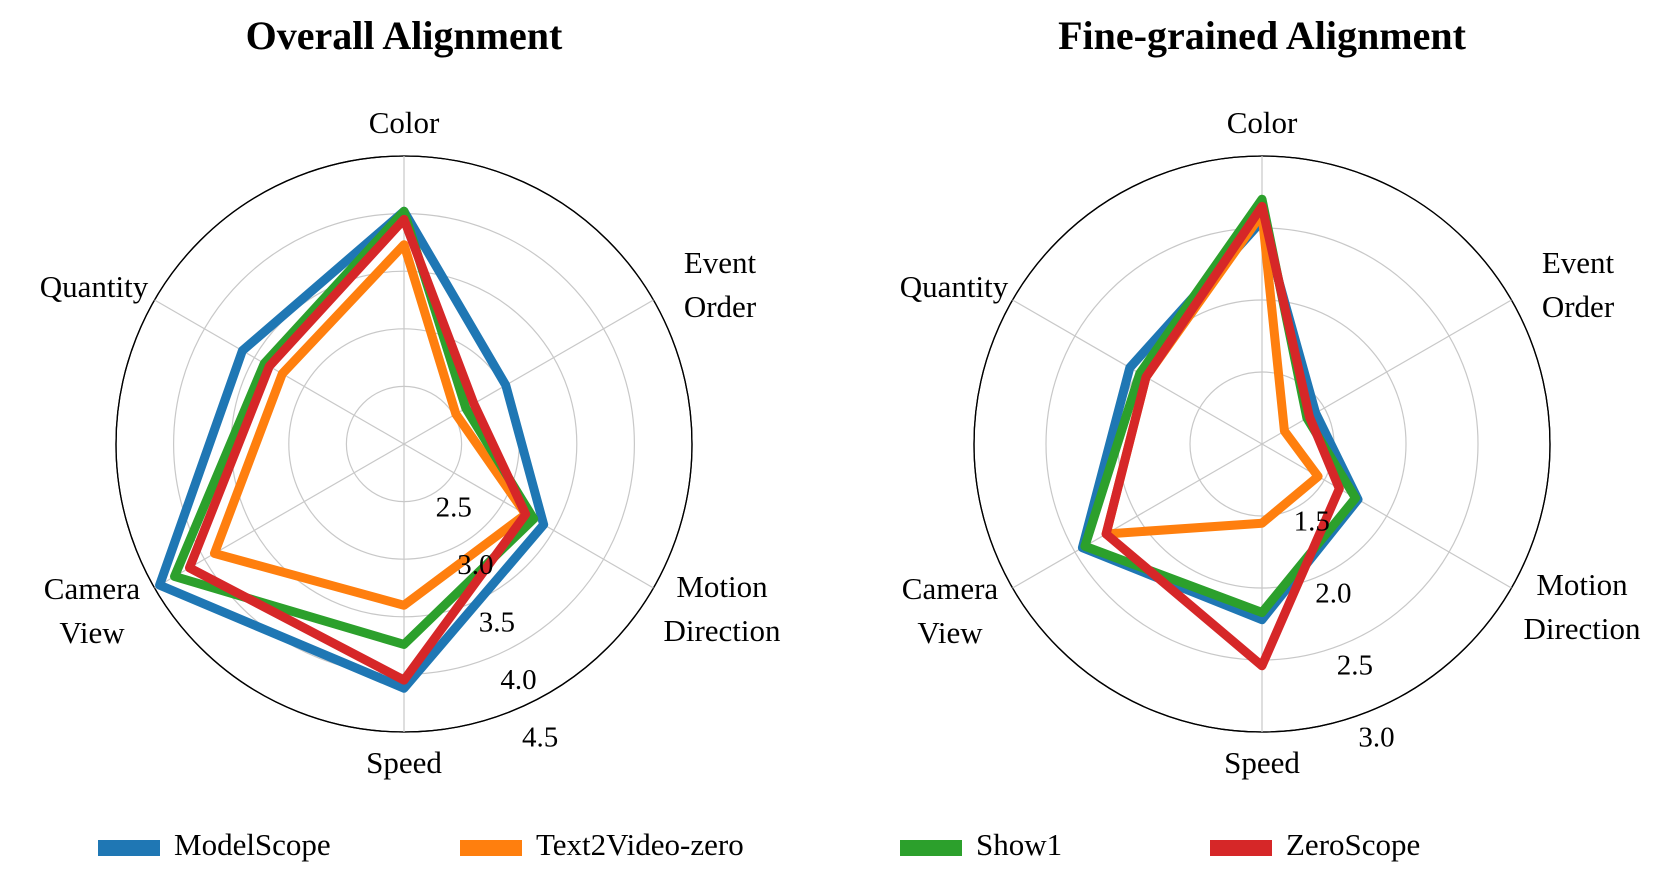 The width and height of the screenshot is (1661, 886). I want to click on r-tick-label: 1.5, so click(1312, 522).